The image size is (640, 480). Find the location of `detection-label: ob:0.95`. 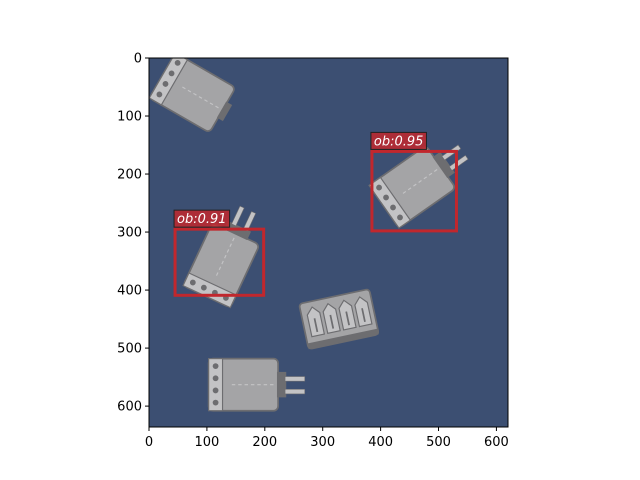

detection-label: ob:0.95 is located at coordinates (399, 141).